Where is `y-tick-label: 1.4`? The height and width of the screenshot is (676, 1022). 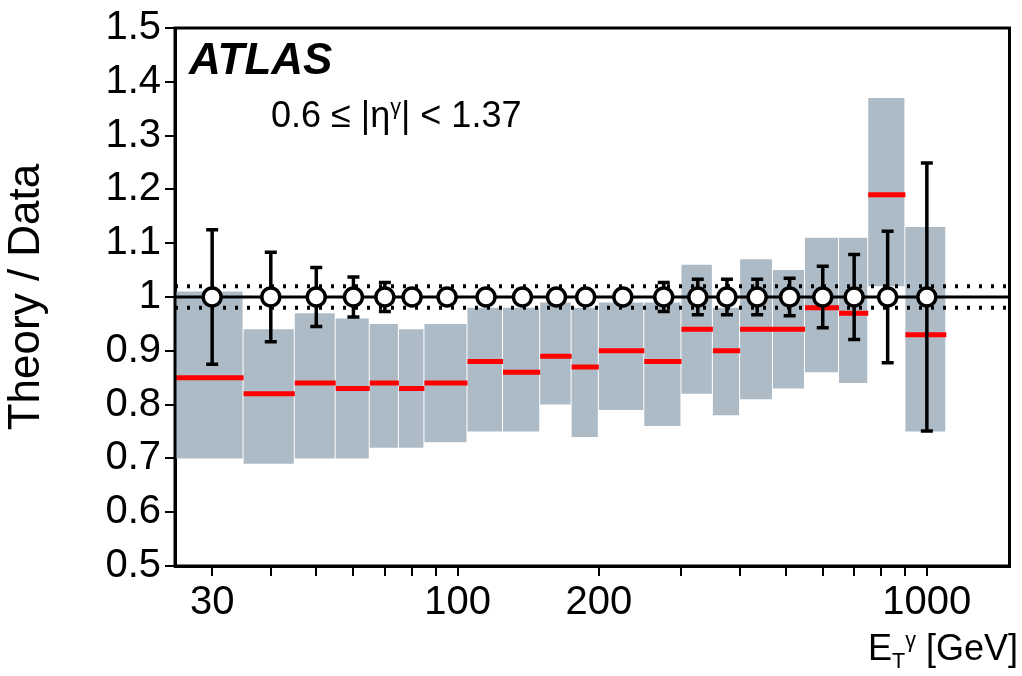 y-tick-label: 1.4 is located at coordinates (133, 78).